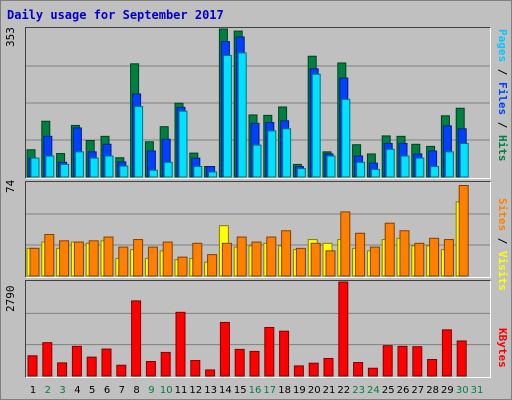 The image size is (512, 400). Describe the element at coordinates (373, 390) in the screenshot. I see `day-label: 24` at that location.